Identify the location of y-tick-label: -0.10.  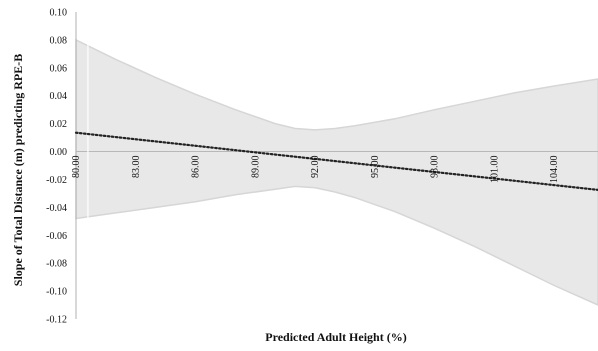
(56, 292).